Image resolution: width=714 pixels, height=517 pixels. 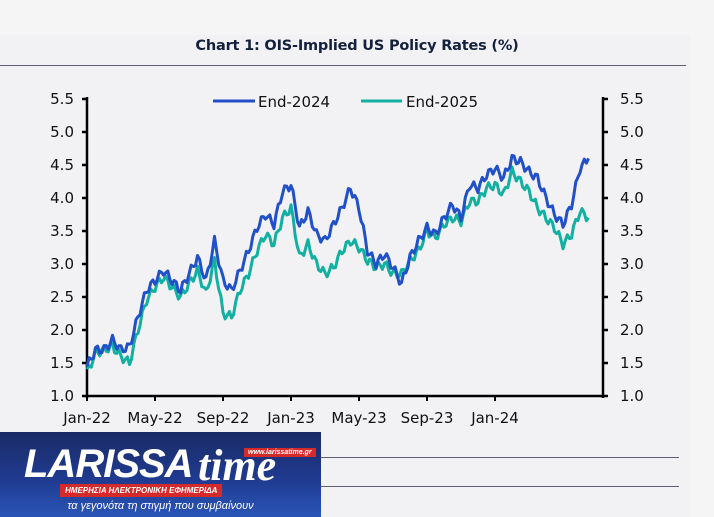 What do you see at coordinates (632, 363) in the screenshot?
I see `right-y-tick-label: 1.5` at bounding box center [632, 363].